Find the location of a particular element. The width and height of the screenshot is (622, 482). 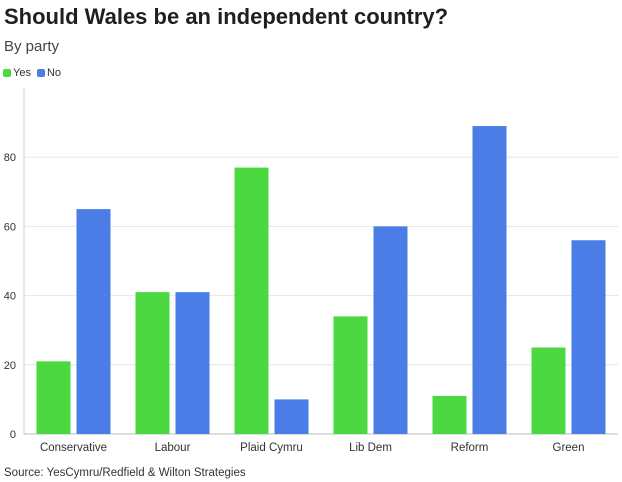

legend-label-yes: Yes is located at coordinates (22, 73).